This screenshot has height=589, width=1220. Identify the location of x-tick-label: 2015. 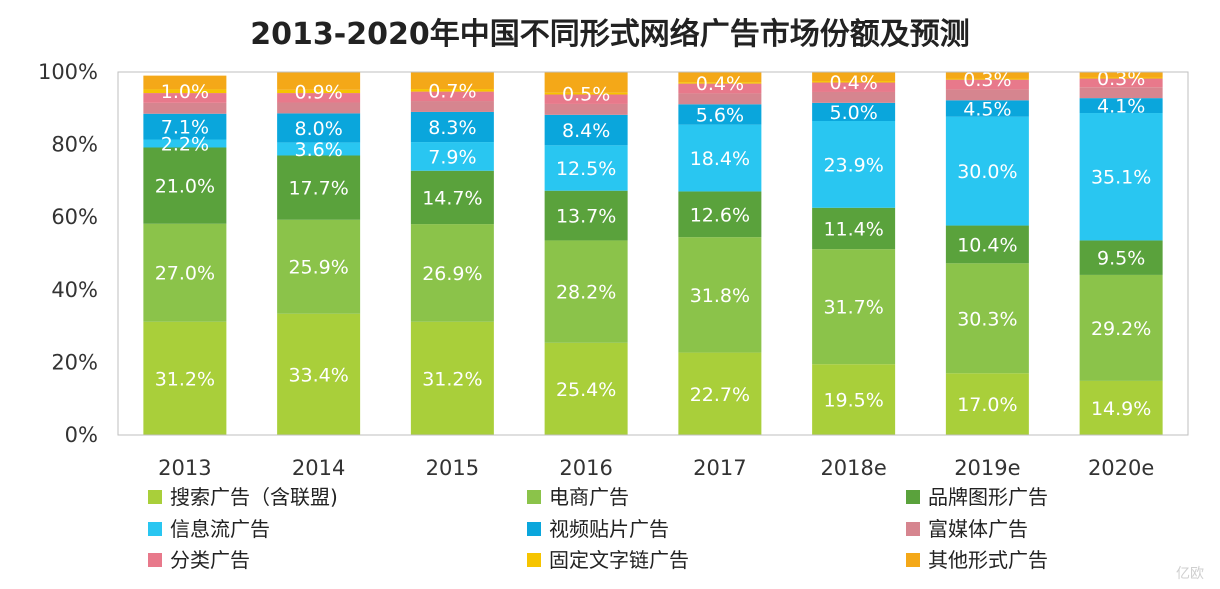
(452, 468).